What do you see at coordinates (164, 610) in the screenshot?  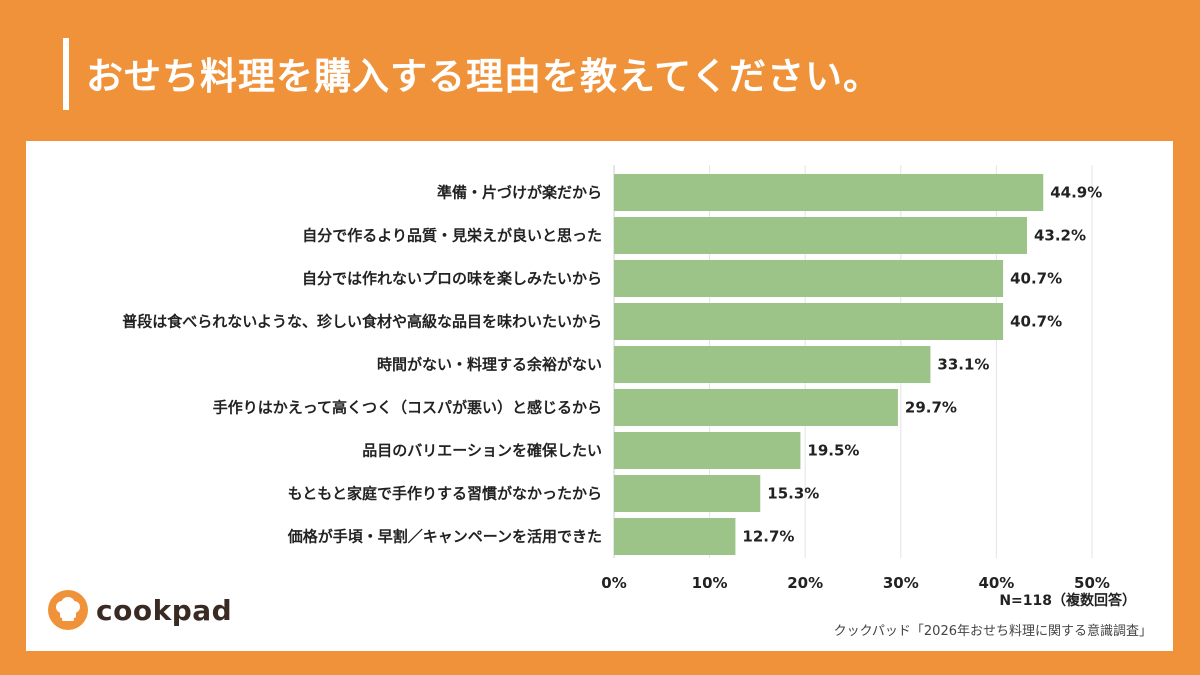 I see `logo-text: cookpad` at bounding box center [164, 610].